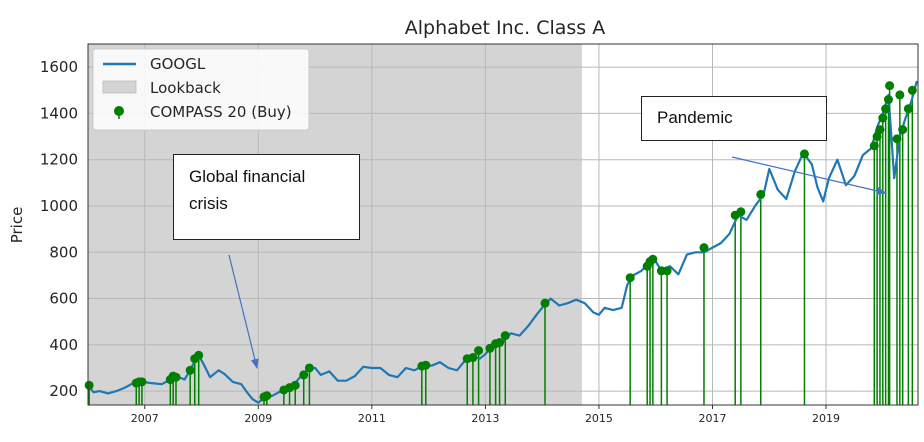  Describe the element at coordinates (266, 197) in the screenshot. I see `crisis-annotation: Global financial crisis` at that location.